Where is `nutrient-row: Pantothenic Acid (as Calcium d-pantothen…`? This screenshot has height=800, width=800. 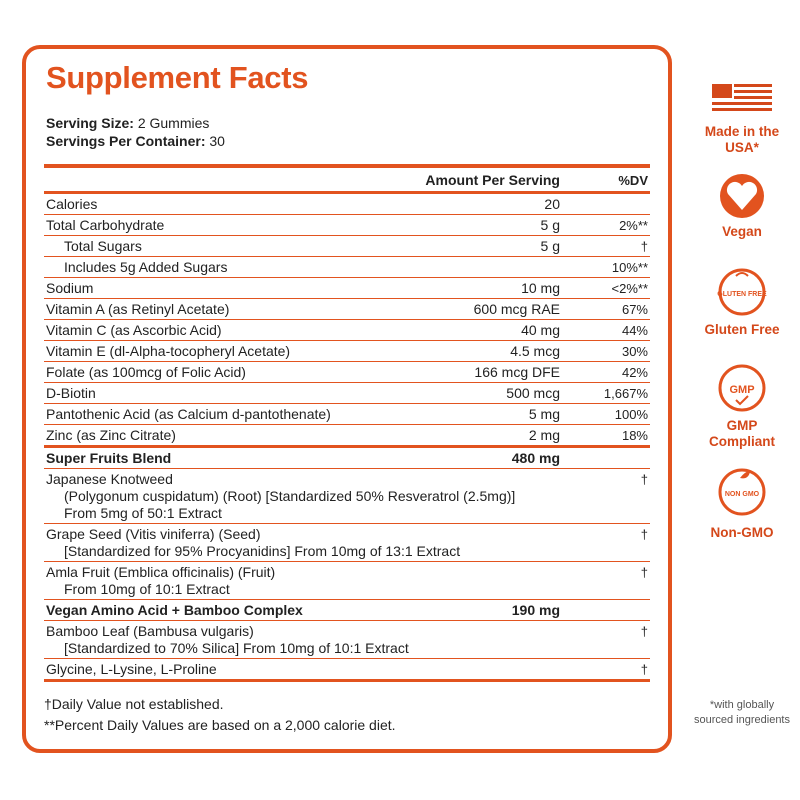 nutrient-row: Pantothenic Acid (as Calcium d-pantothen… is located at coordinates (347, 414).